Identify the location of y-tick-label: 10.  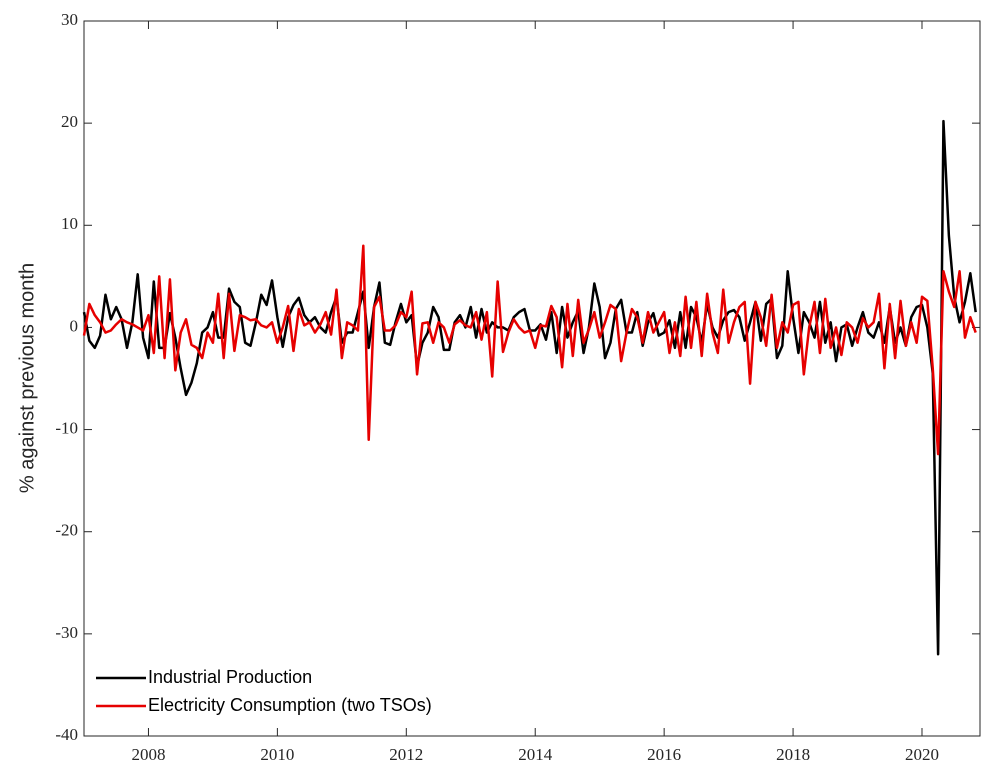
(69, 223).